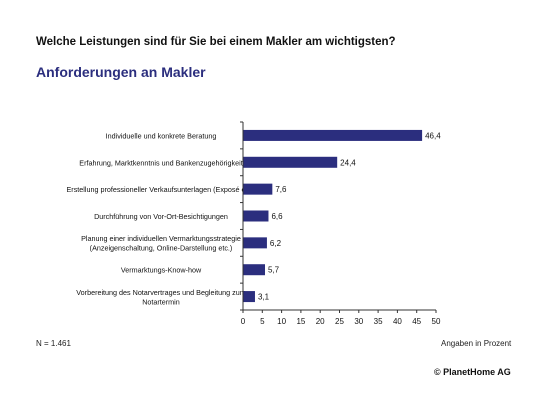  What do you see at coordinates (264, 297) in the screenshot?
I see `bar-value-label: 3,1` at bounding box center [264, 297].